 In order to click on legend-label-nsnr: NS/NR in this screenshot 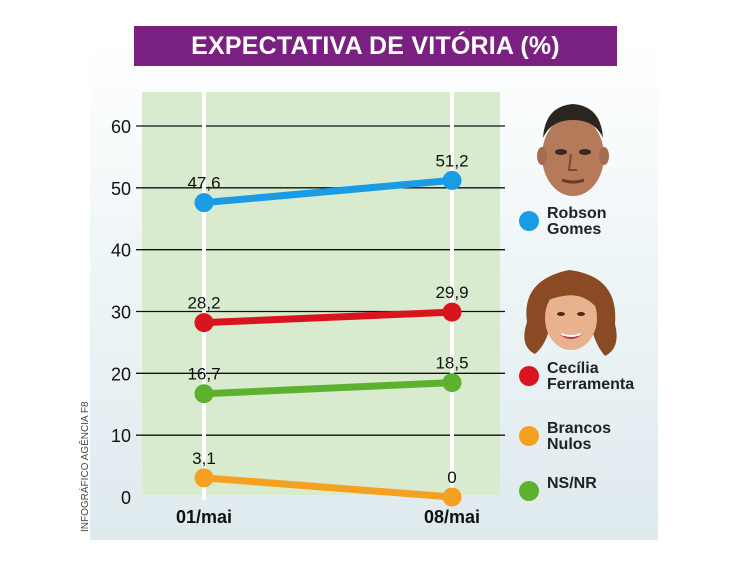, I will do `click(572, 483)`.